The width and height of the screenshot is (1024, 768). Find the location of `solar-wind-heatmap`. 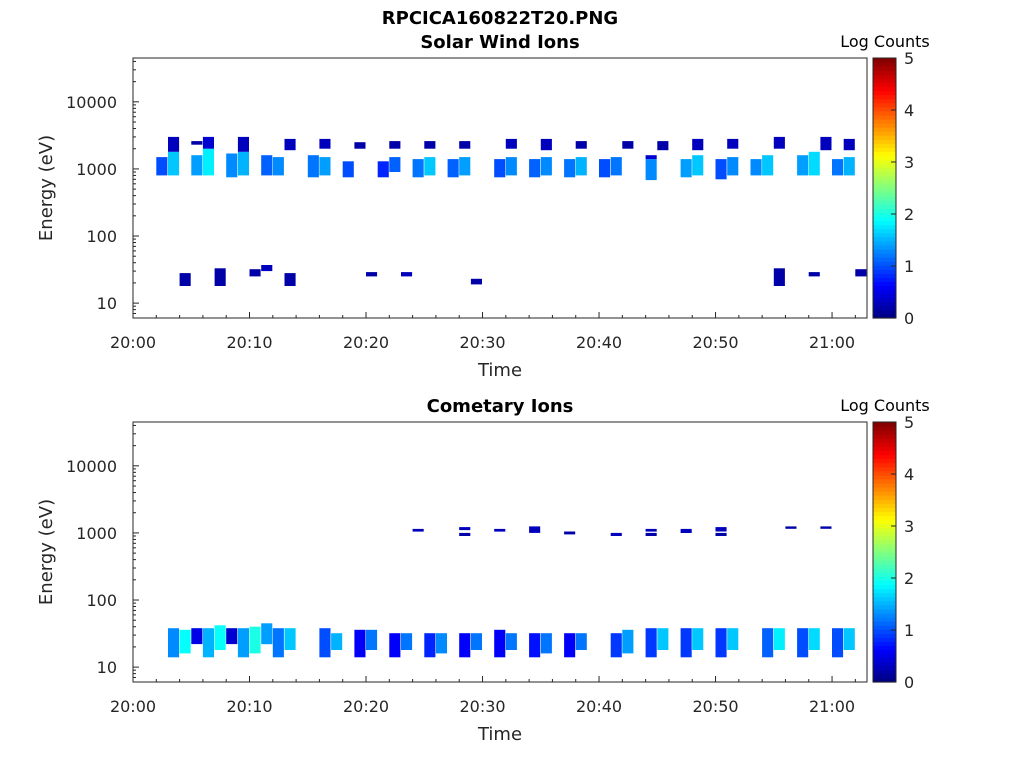

solar-wind-heatmap is located at coordinates (511, 211).